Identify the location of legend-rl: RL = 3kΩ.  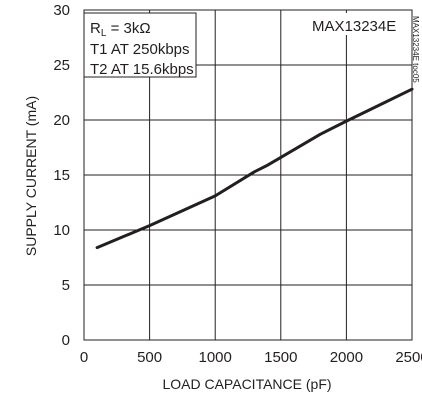
(120, 29).